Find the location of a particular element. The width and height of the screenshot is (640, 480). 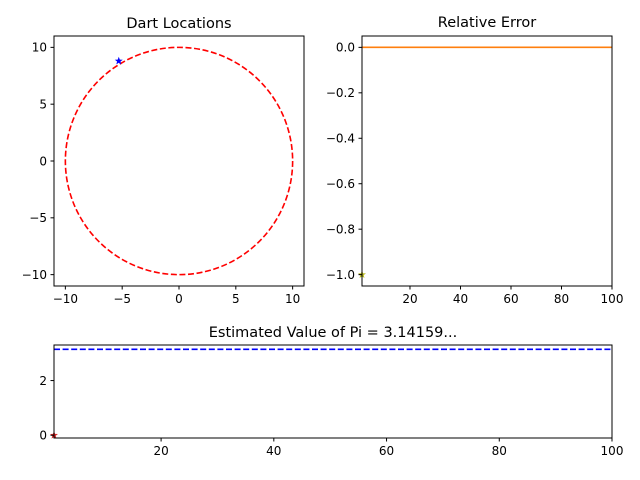

y-tick-label: −0.4 is located at coordinates (340, 139).